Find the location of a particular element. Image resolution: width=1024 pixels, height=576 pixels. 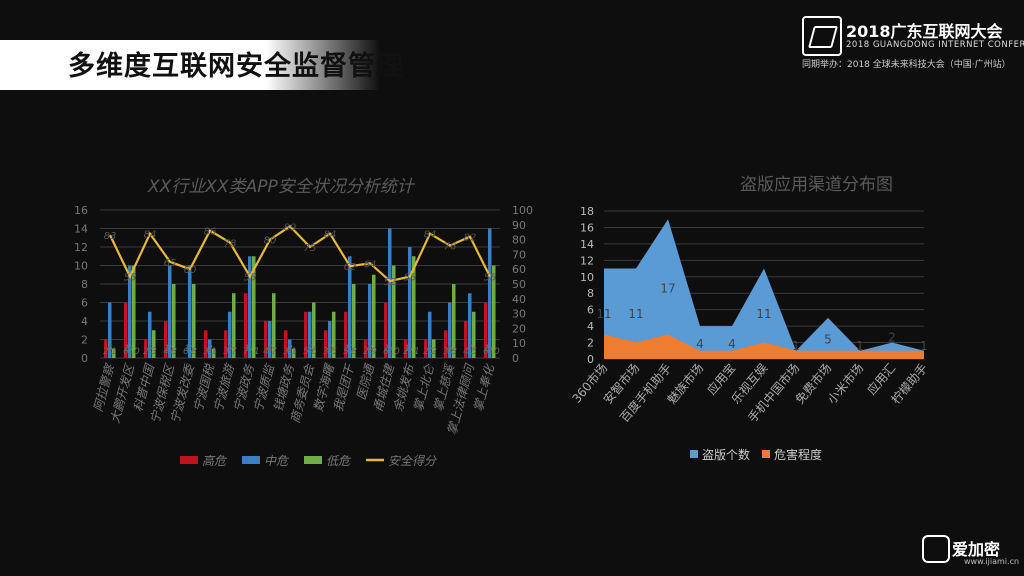

area-危害程度 is located at coordinates (764, 346).